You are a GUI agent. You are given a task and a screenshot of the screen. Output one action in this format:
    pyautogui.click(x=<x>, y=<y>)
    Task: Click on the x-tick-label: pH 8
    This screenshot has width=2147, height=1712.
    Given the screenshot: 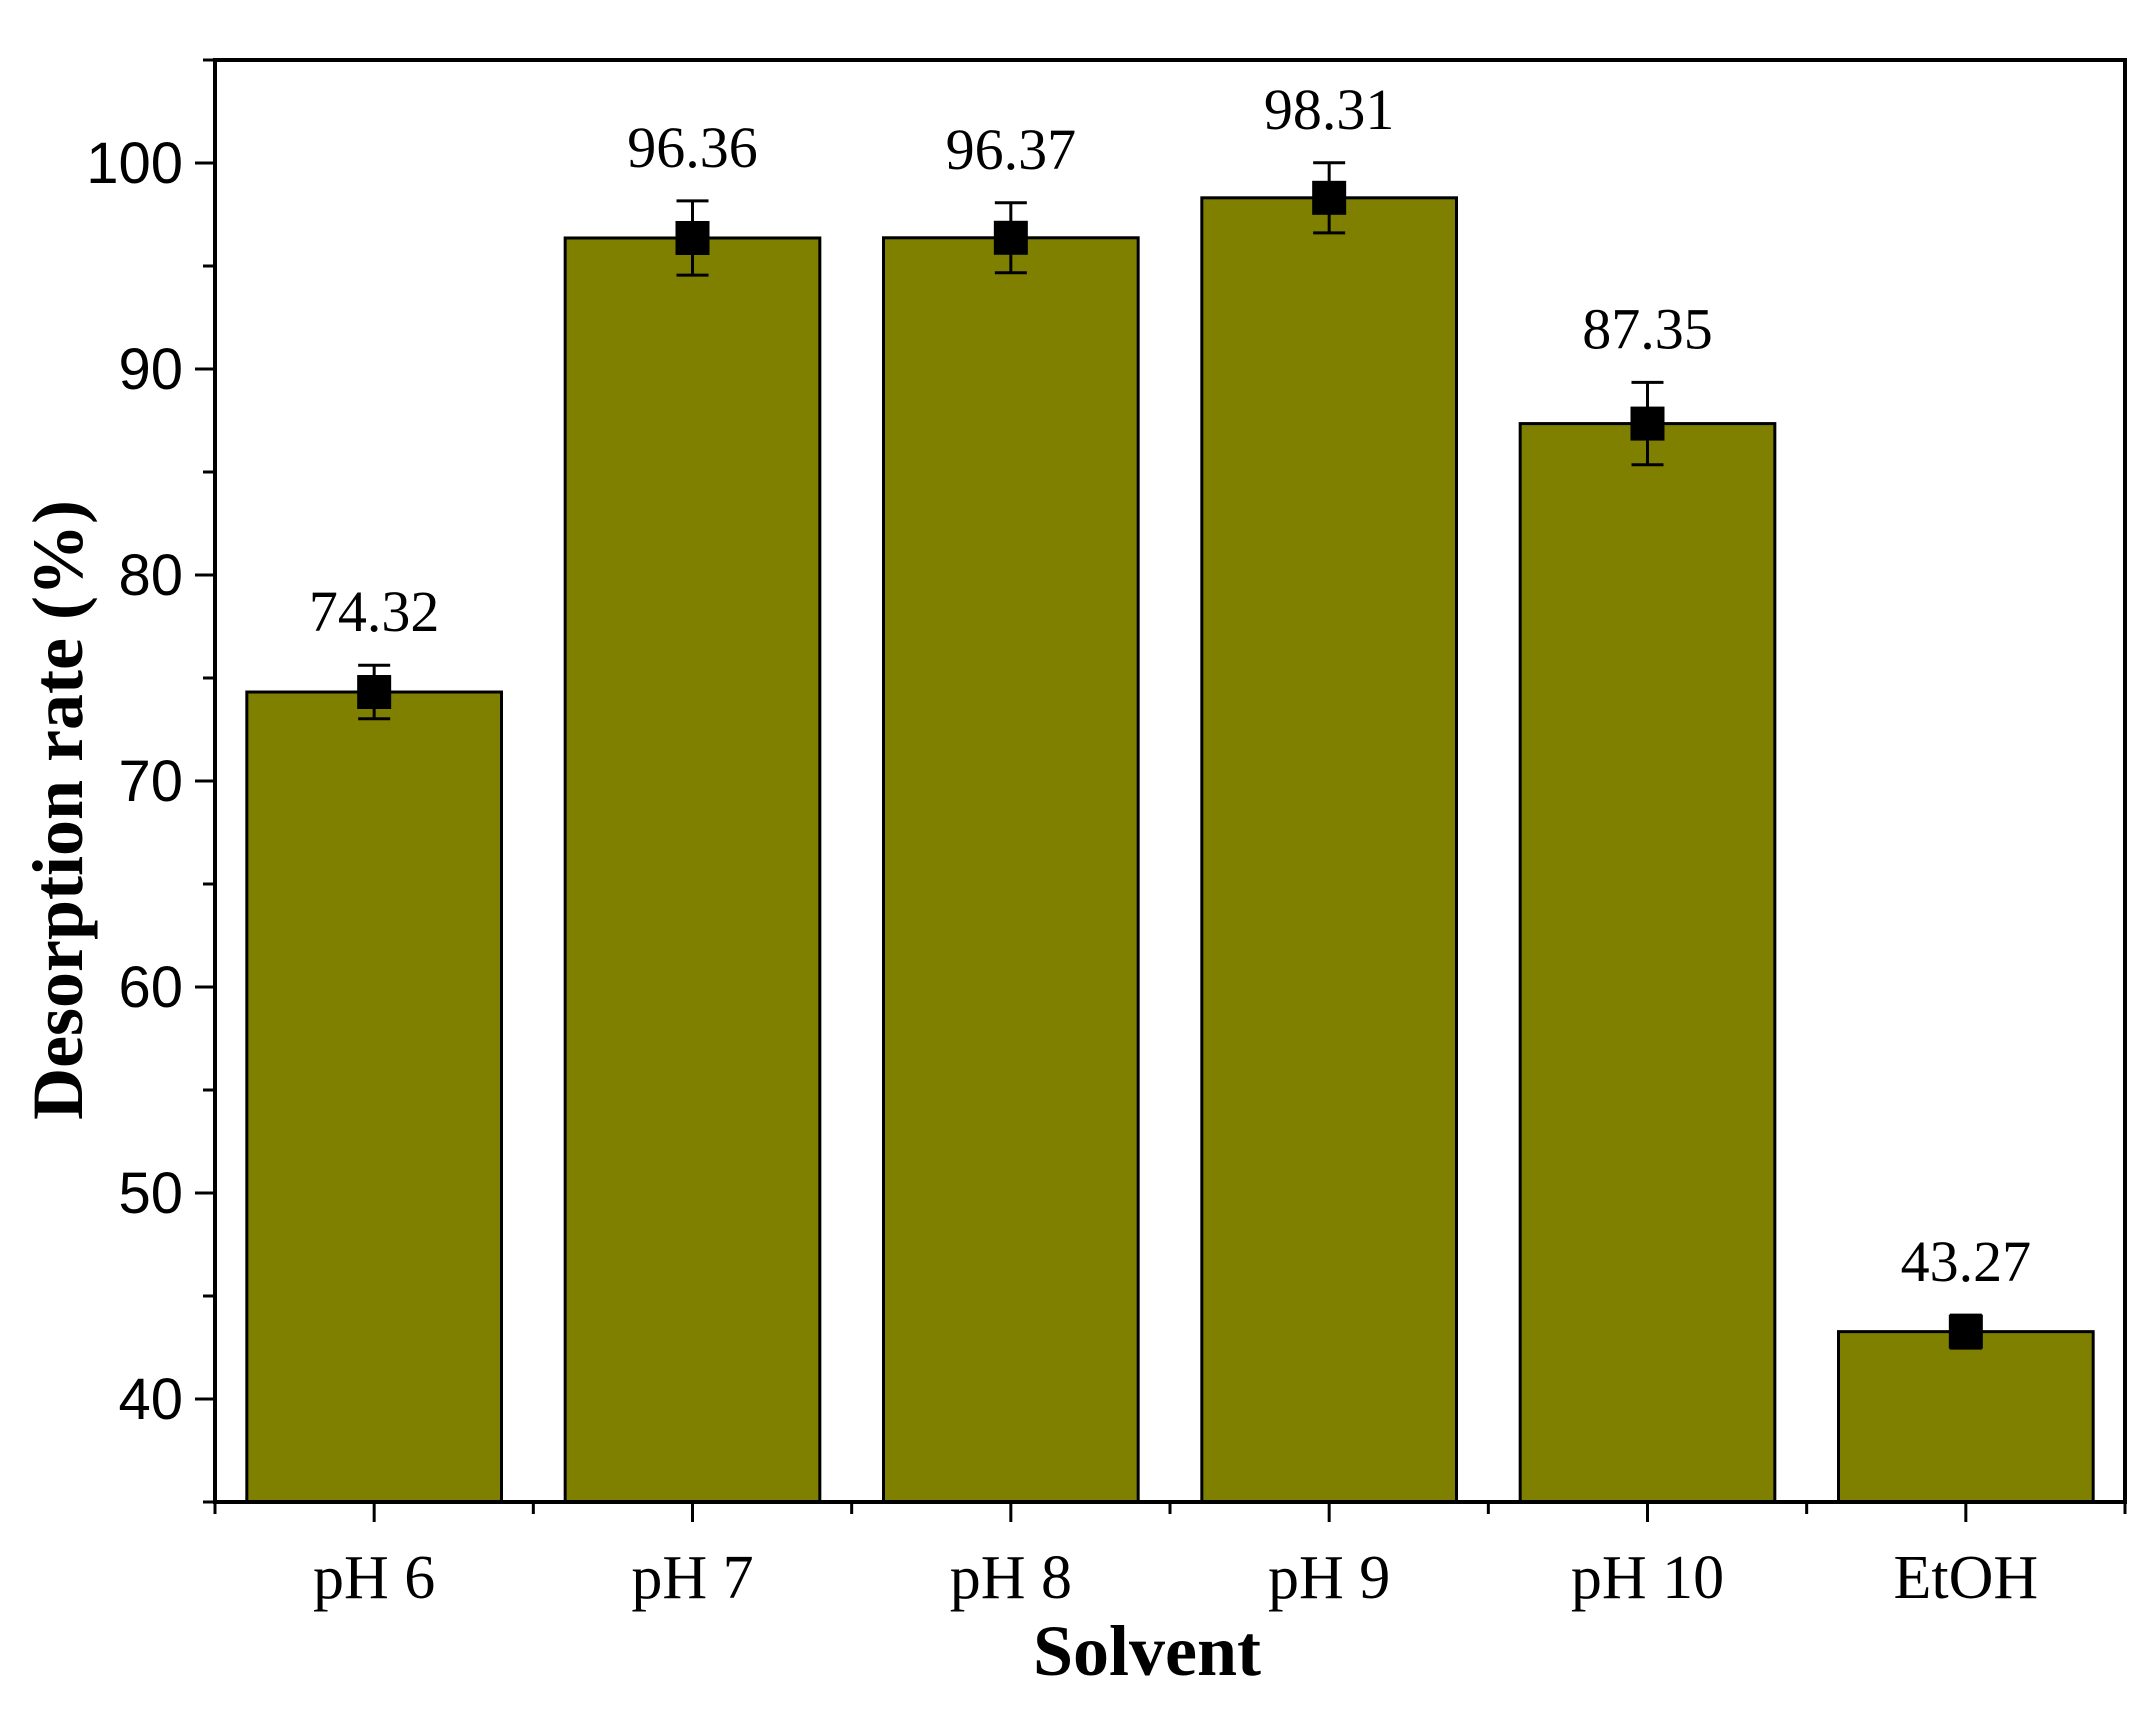 What is the action you would take?
    pyautogui.click(x=1011, y=1578)
    